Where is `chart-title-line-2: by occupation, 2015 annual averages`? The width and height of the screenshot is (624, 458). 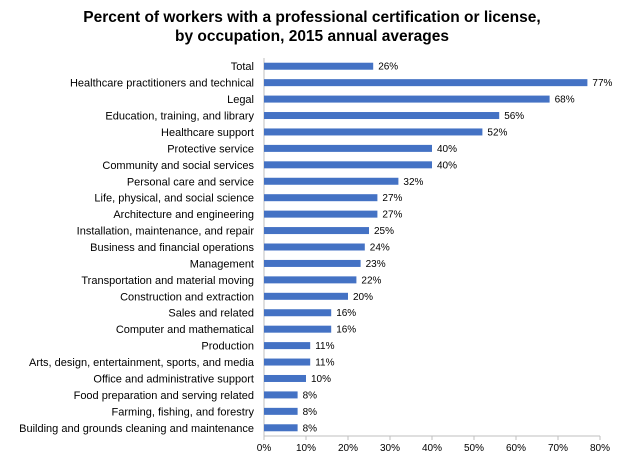
chart-title-line-2: by occupation, 2015 annual averages is located at coordinates (312, 36).